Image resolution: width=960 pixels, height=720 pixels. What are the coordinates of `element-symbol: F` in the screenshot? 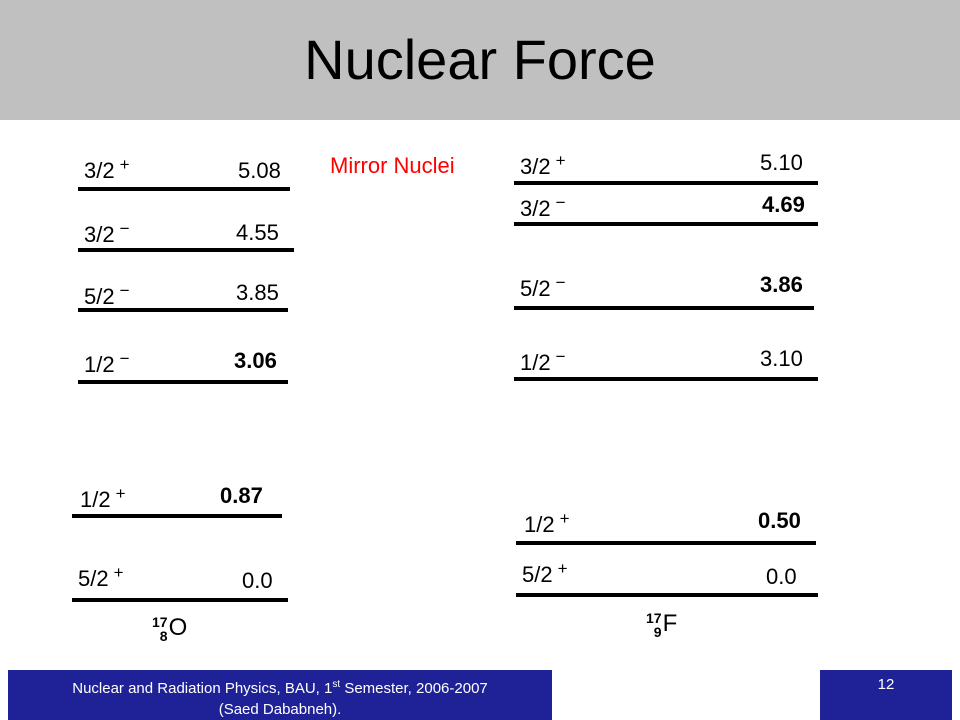 It's located at (670, 623).